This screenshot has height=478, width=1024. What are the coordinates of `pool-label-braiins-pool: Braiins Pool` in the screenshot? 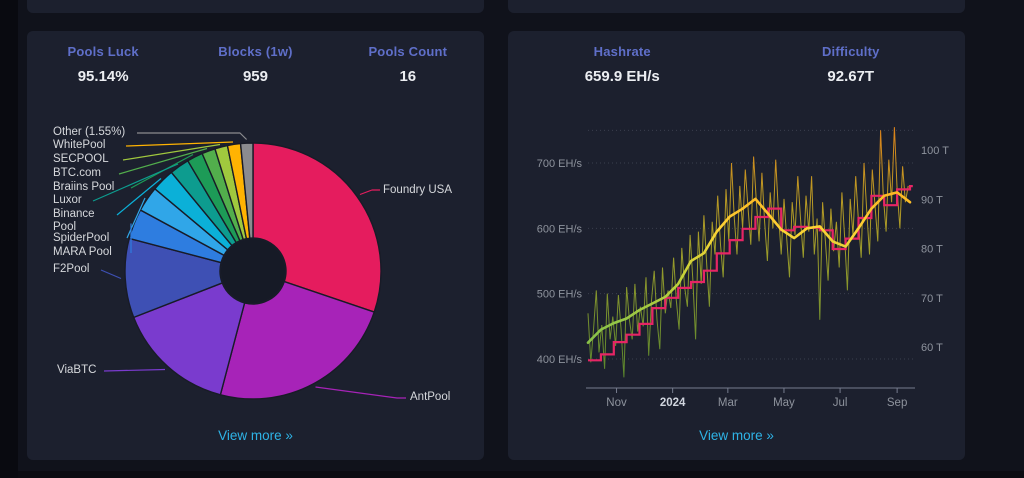 It's located at (84, 187).